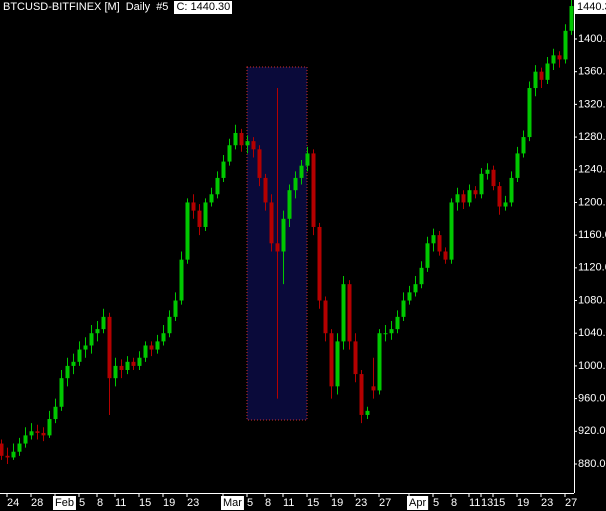 The image size is (606, 511). I want to click on x-tick-group: 24, so click(13, 503).